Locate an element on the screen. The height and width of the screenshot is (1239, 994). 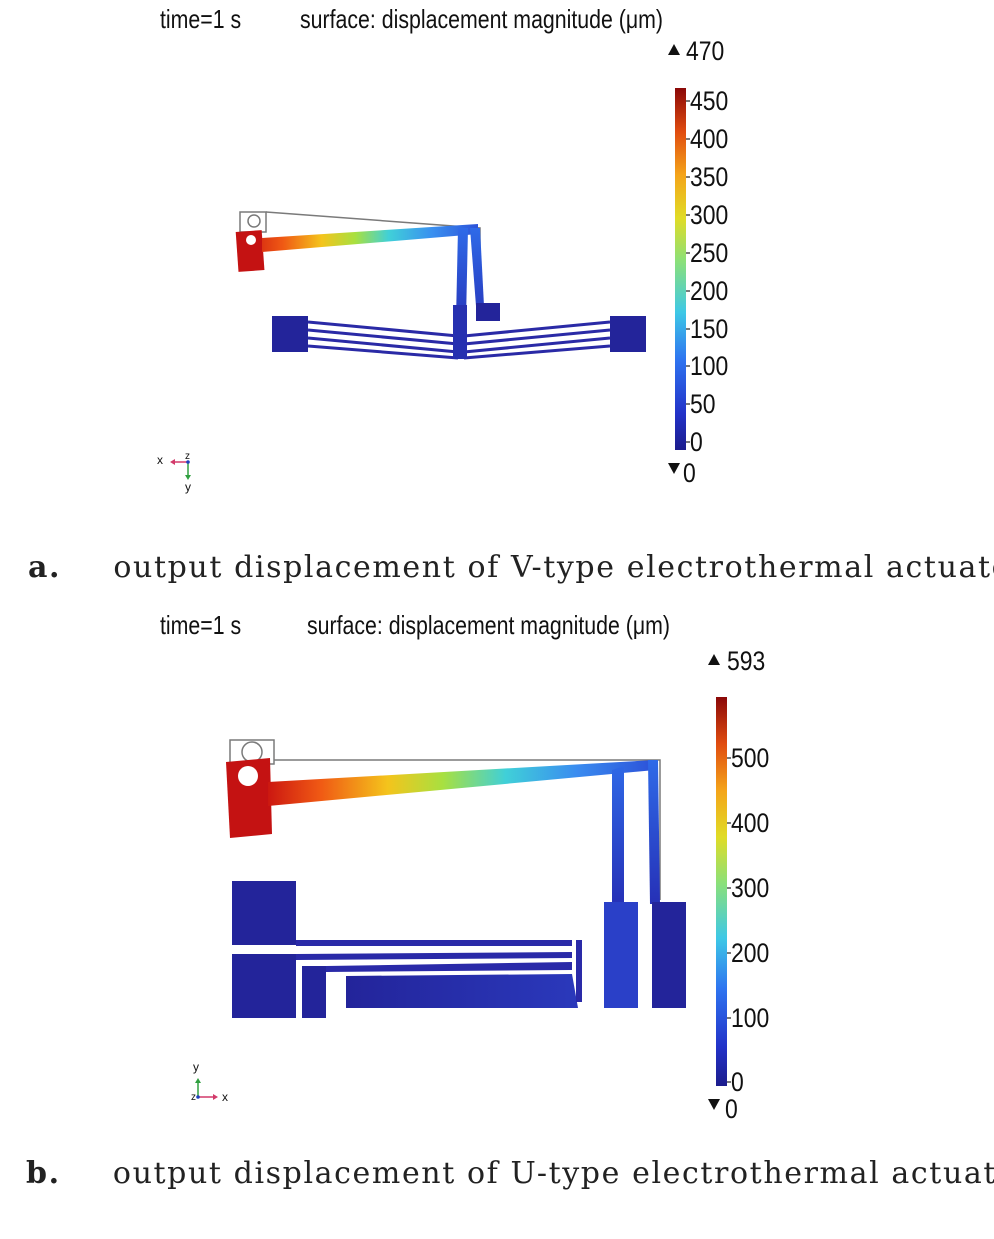
caption-letter: a. is located at coordinates (45, 567).